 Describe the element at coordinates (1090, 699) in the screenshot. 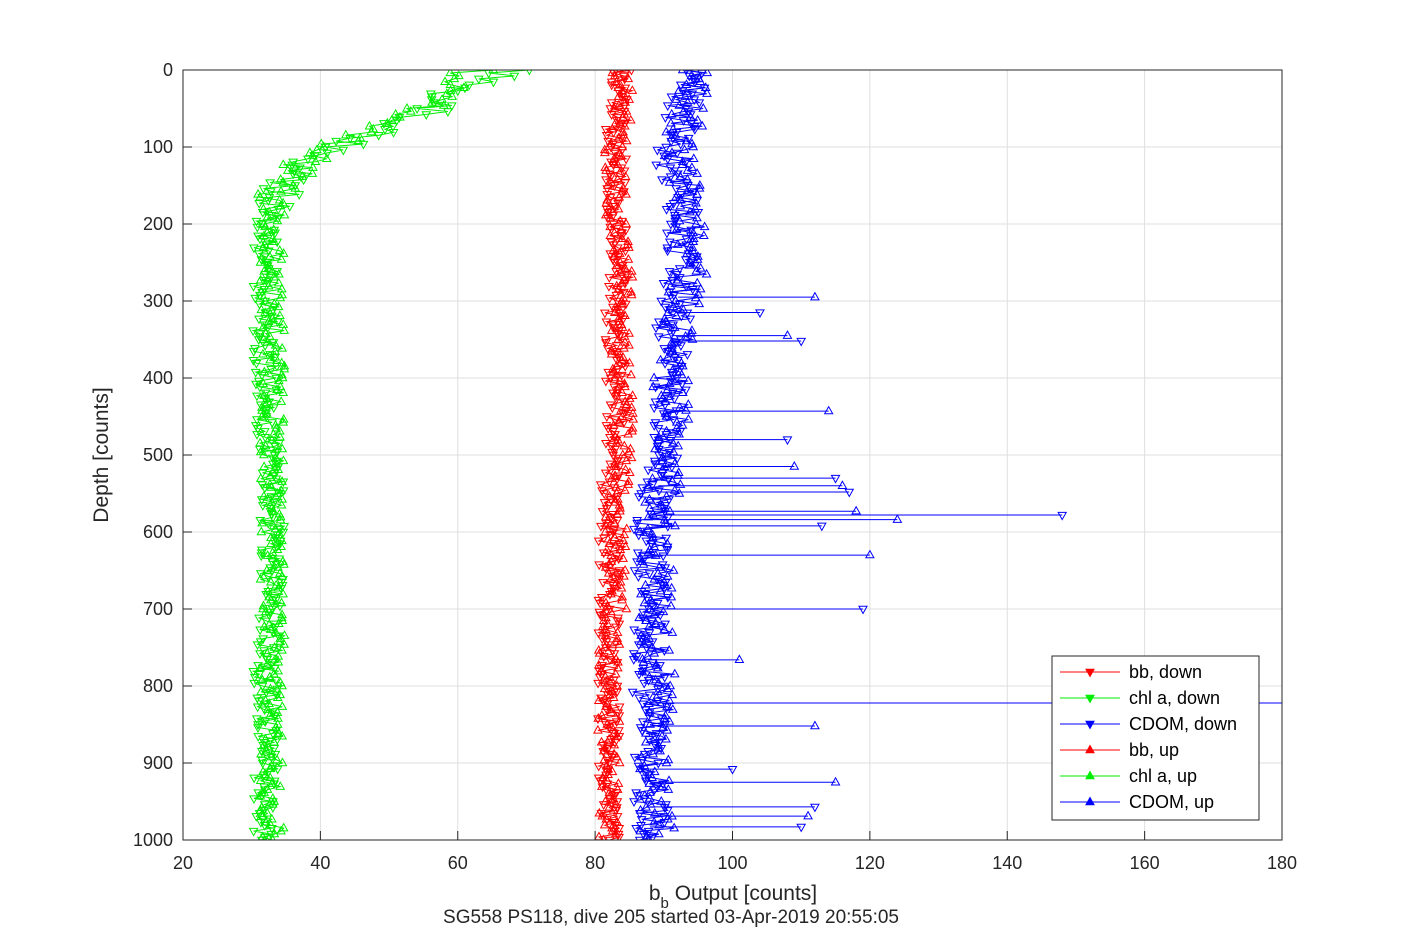

I see `legend-swatch-marker` at that location.